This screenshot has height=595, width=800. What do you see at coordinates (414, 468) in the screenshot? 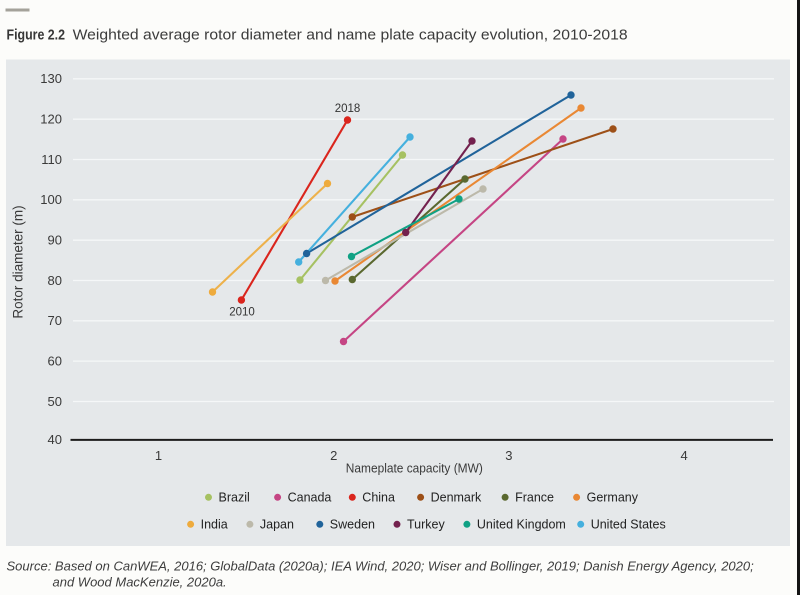
I see `svg-text: Nameplate capacity (MW)` at bounding box center [414, 468].